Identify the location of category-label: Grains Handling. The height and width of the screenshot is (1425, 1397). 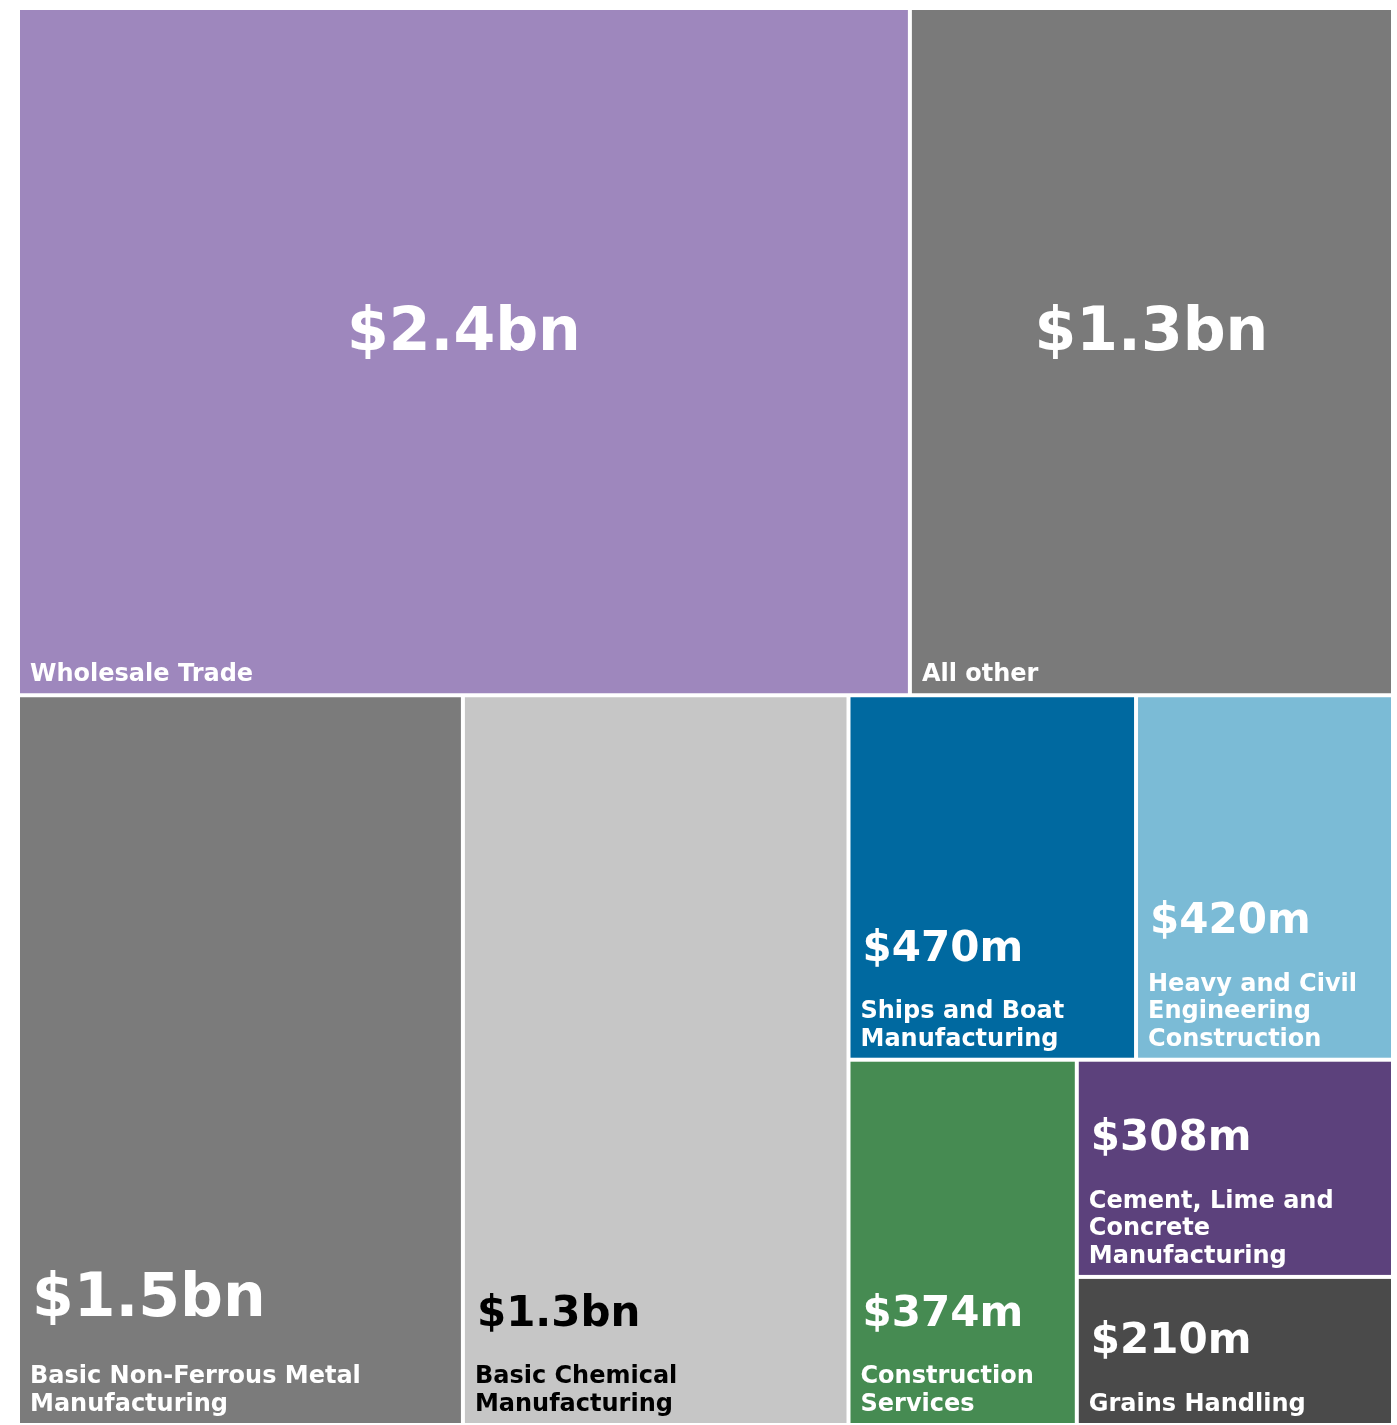
(1197, 1403).